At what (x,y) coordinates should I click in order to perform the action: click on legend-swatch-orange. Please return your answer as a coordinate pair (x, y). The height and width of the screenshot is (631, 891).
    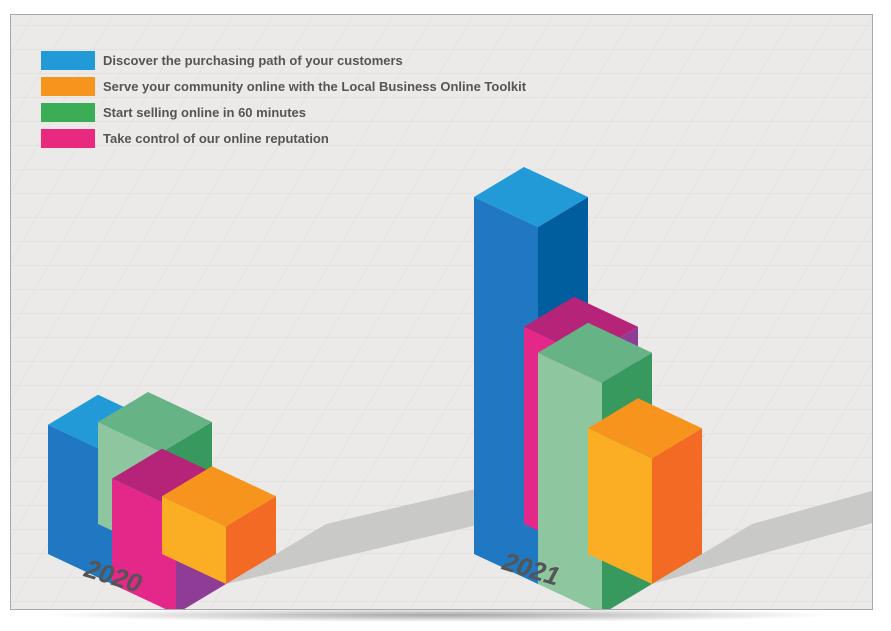
    Looking at the image, I should click on (68, 86).